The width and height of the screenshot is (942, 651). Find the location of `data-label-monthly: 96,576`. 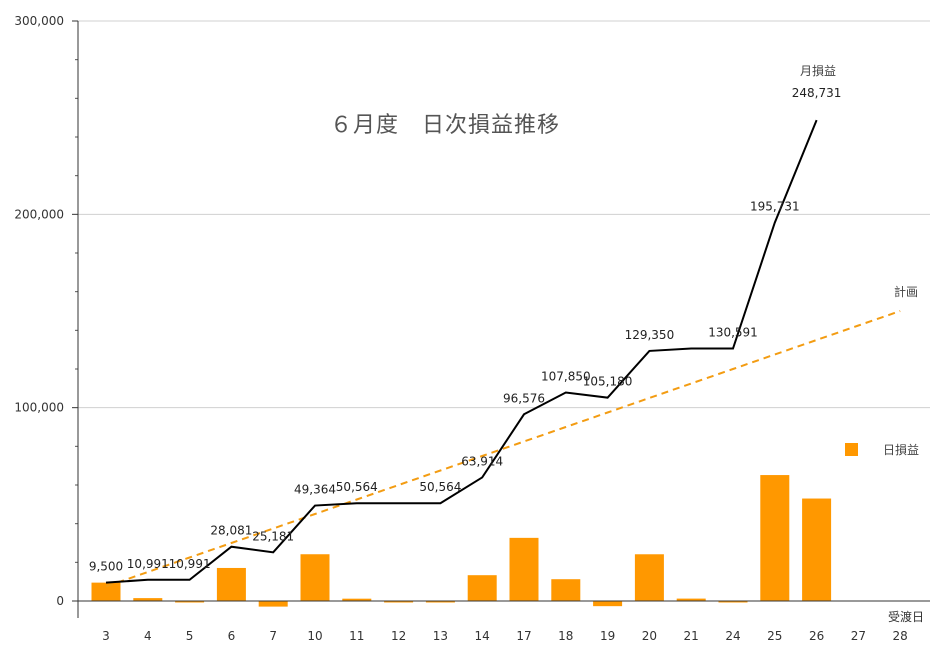

data-label-monthly: 96,576 is located at coordinates (524, 398).